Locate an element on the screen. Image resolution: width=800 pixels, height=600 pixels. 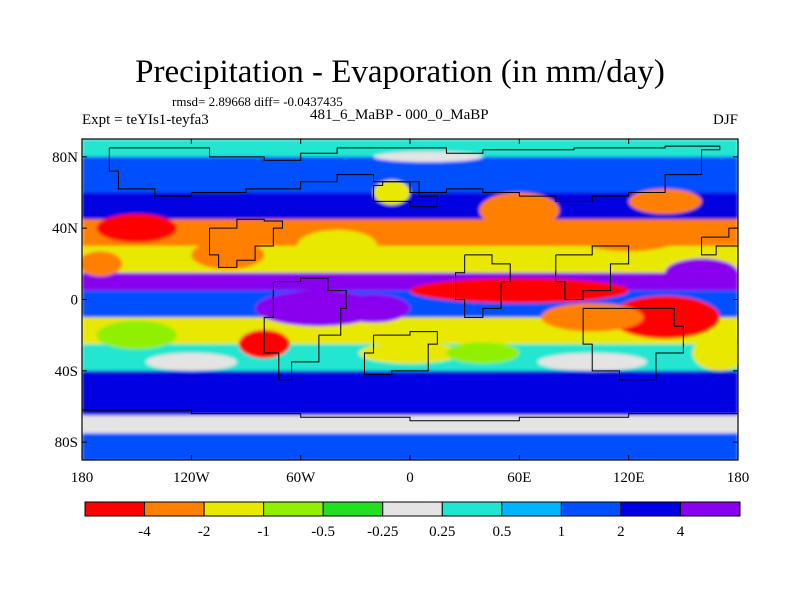
x-tick-label: 60E is located at coordinates (519, 478).